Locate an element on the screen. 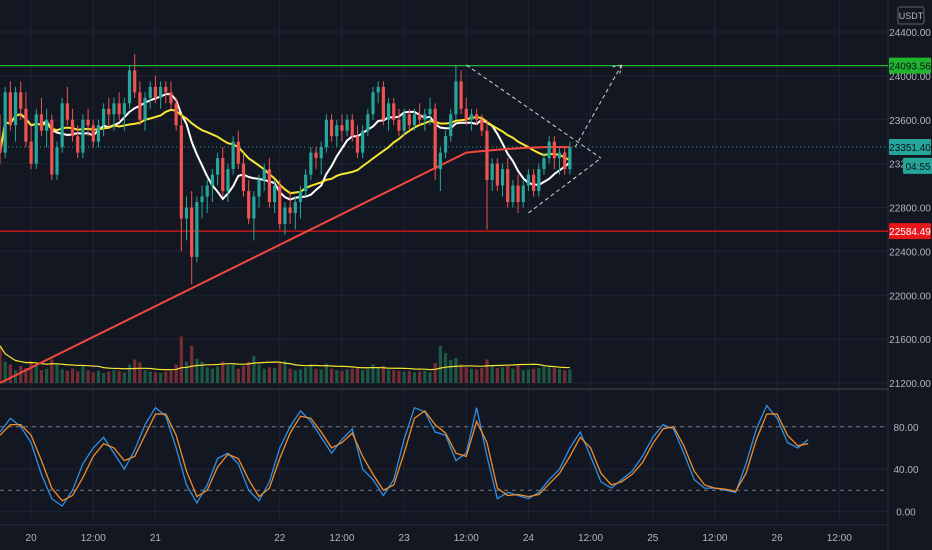 This screenshot has width=932, height=550. time-tick-label: 22 is located at coordinates (280, 538).